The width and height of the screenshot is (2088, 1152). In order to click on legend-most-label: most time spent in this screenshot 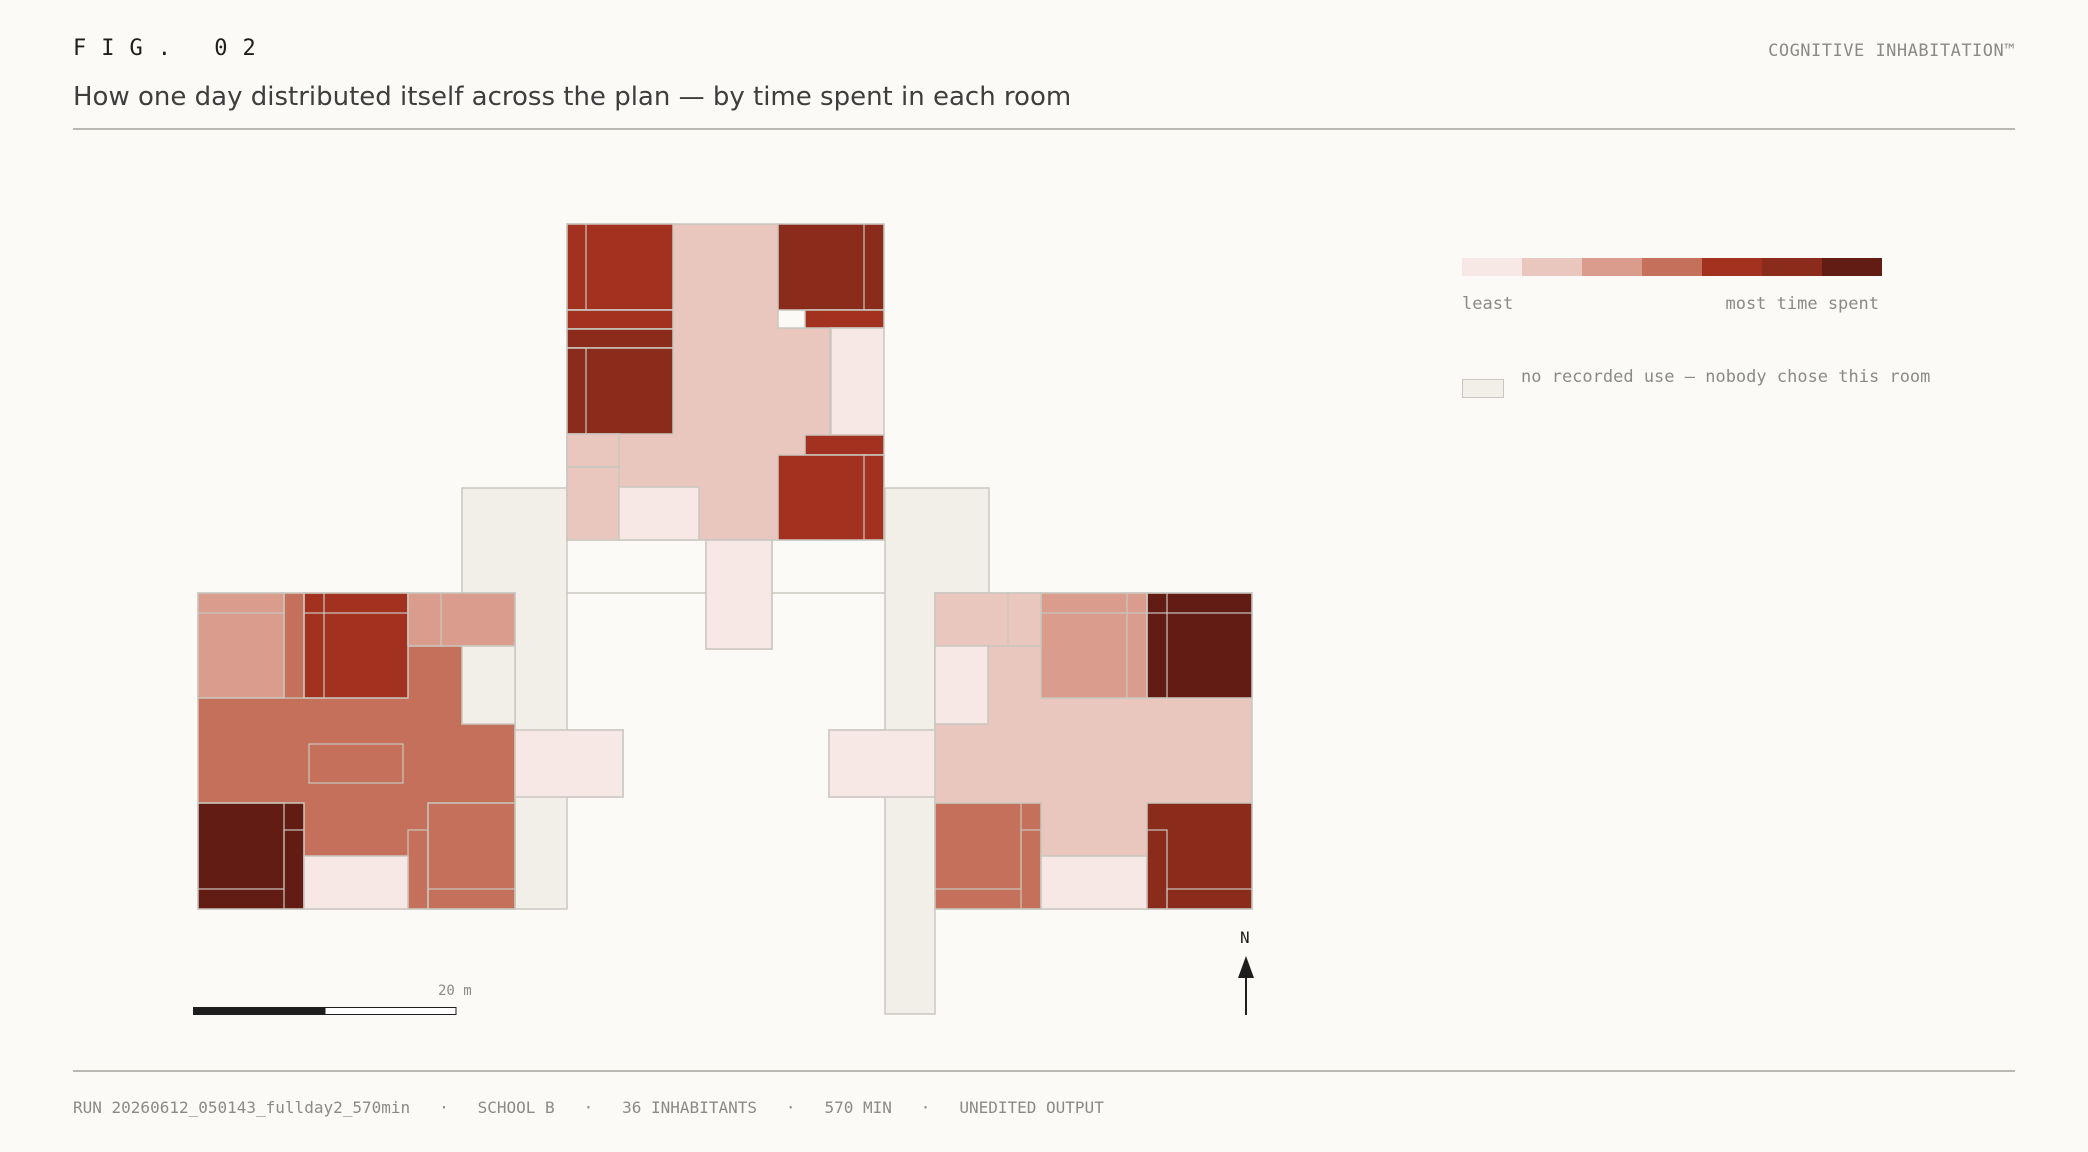, I will do `click(1802, 304)`.